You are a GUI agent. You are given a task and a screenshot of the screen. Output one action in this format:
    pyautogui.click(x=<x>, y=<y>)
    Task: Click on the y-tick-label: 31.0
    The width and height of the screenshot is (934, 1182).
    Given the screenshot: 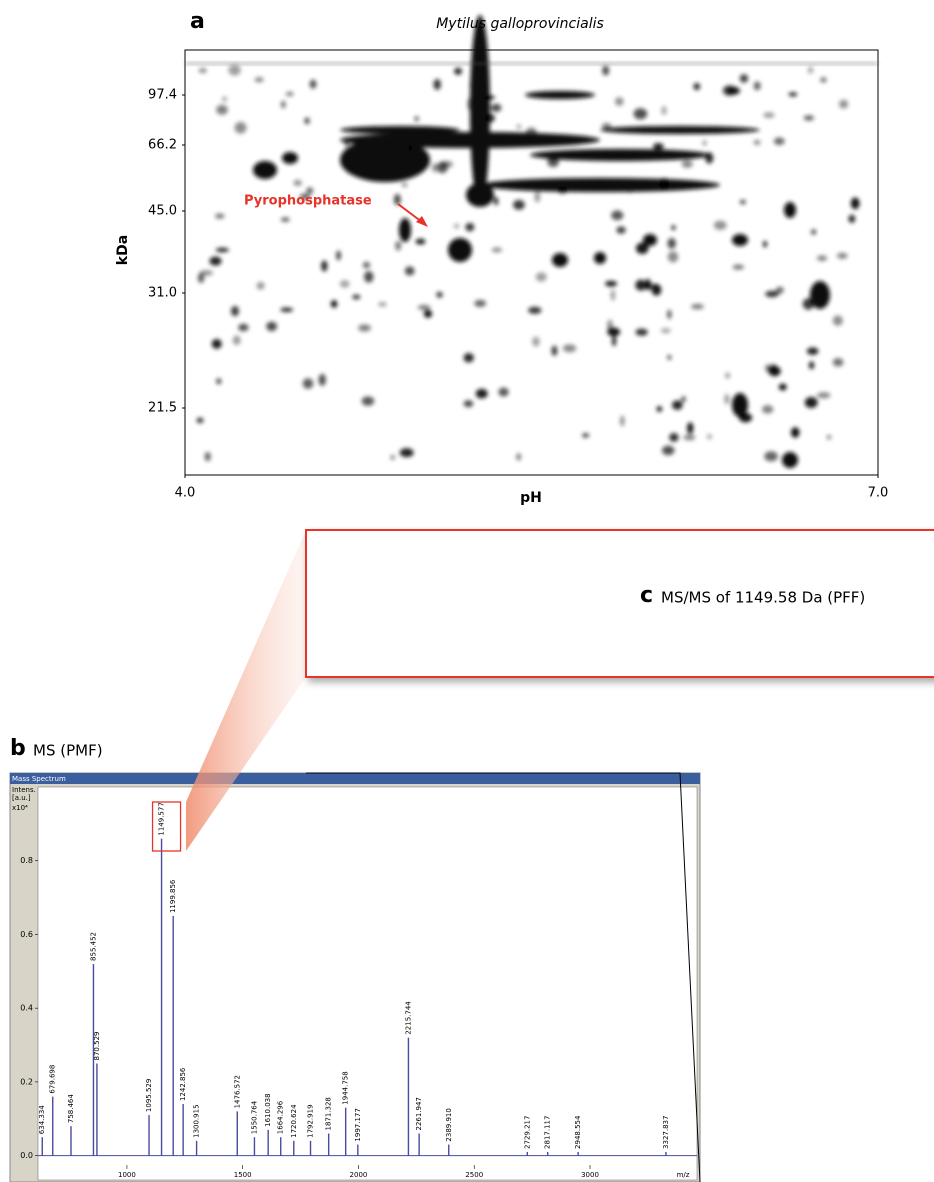 What is the action you would take?
    pyautogui.click(x=162, y=293)
    